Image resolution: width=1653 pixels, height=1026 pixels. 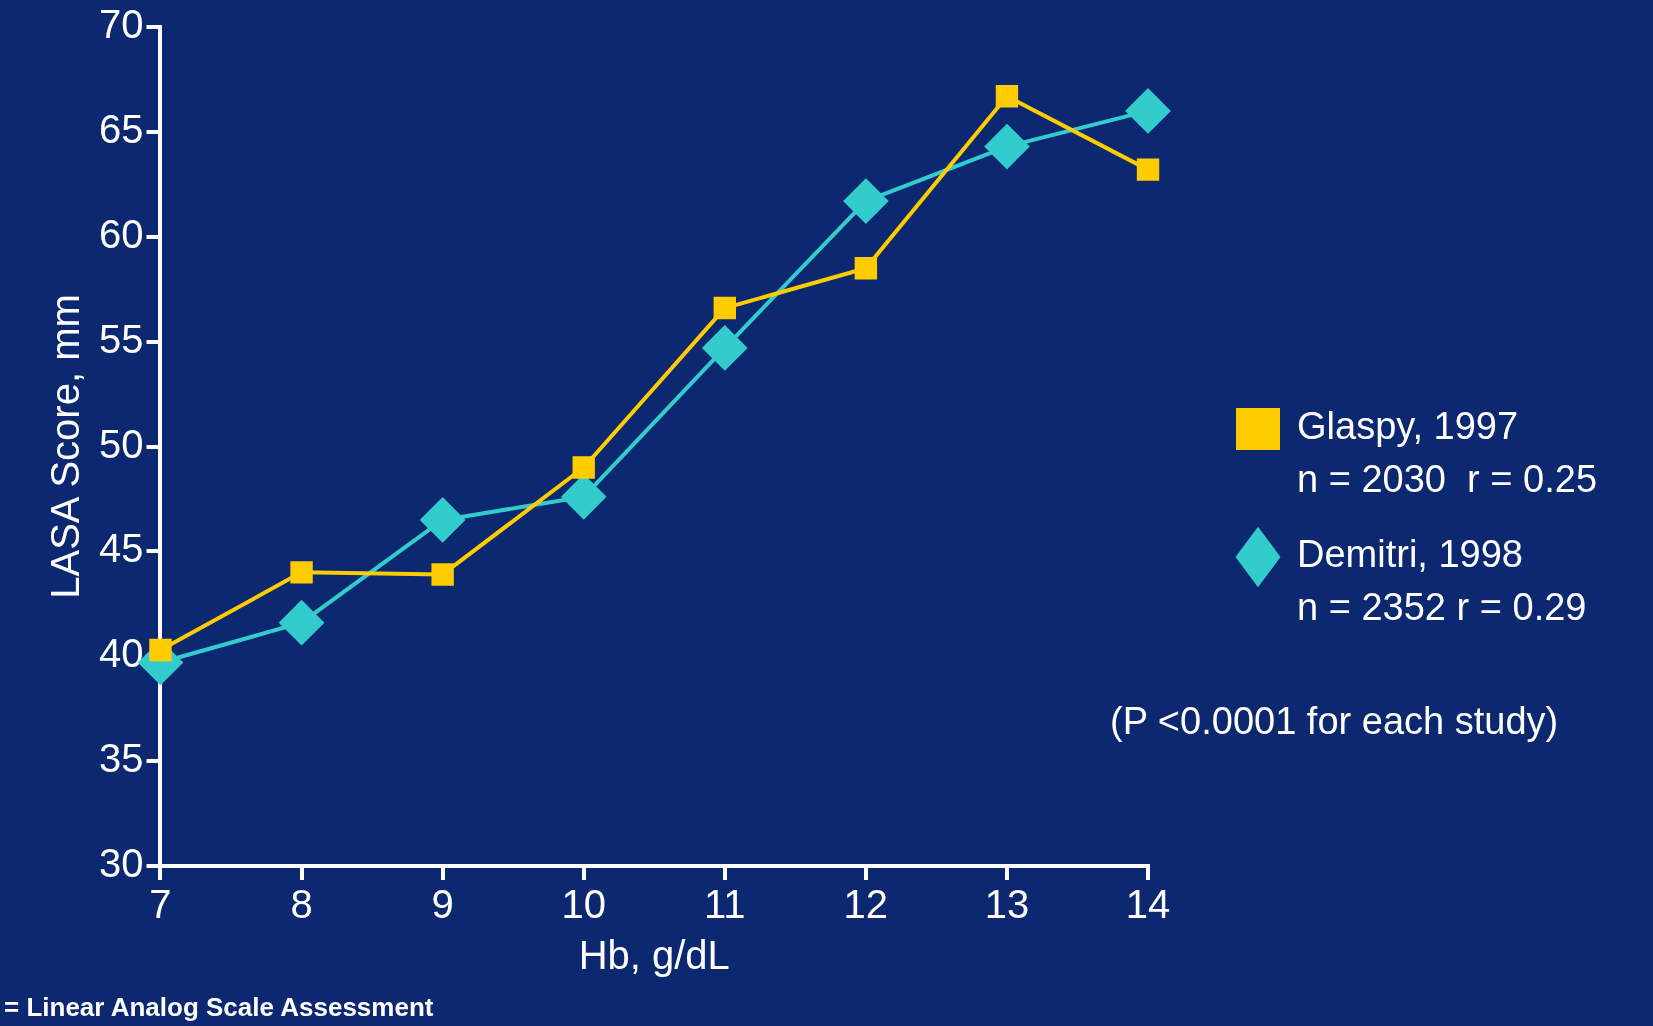 I want to click on y-tick-label: 35, so click(x=121, y=758).